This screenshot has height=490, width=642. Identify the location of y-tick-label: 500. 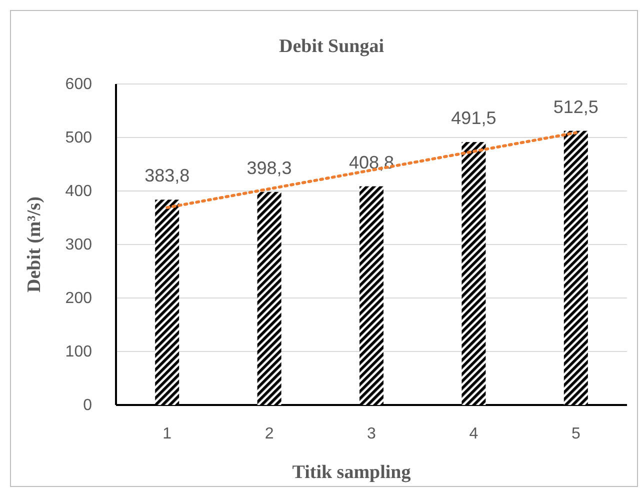
(78, 138).